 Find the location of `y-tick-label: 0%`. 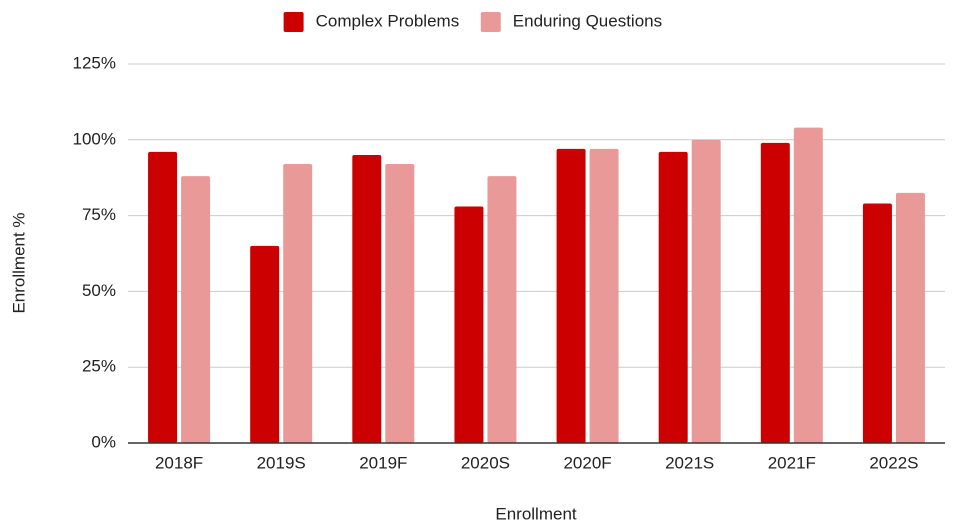

y-tick-label: 0% is located at coordinates (103, 441).